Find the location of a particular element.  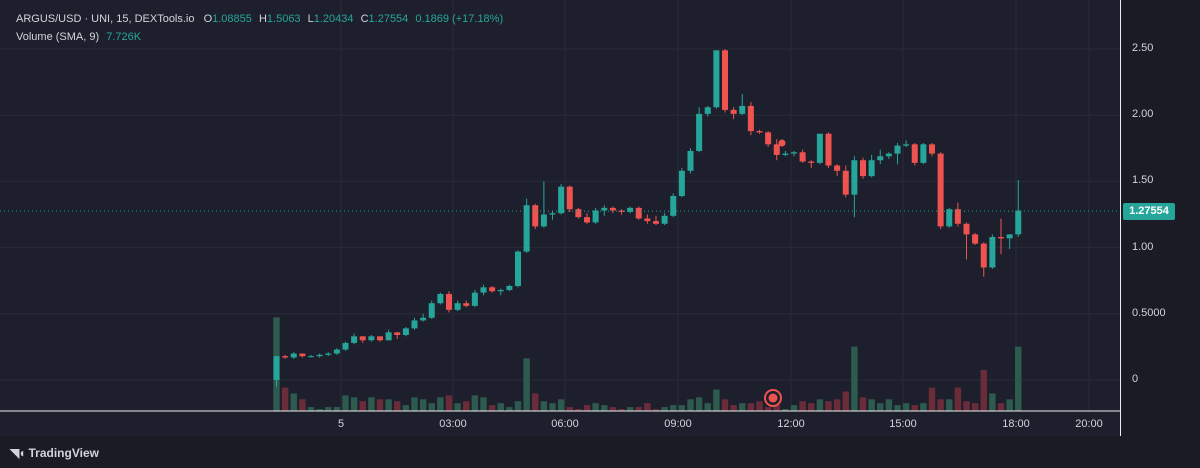

symbol-title: ARGUS/USD · UNI, 15, DEXTools.io is located at coordinates (105, 19).